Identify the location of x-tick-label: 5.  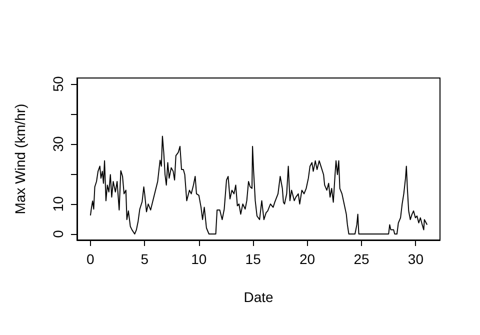
(144, 259).